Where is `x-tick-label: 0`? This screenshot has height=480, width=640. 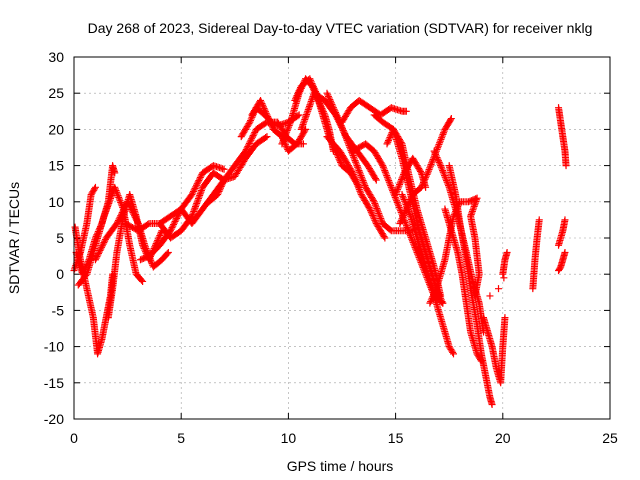 x-tick-label: 0 is located at coordinates (74, 438).